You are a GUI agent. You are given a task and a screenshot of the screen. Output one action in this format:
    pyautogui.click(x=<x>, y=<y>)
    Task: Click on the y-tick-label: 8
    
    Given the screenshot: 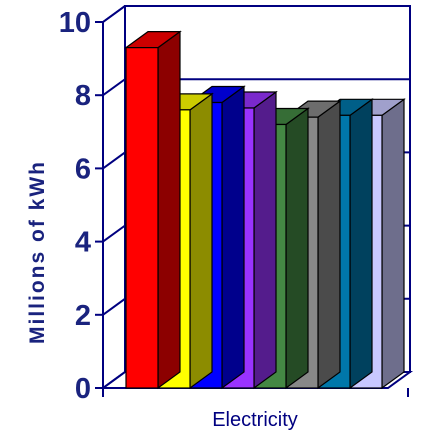 What is the action you would take?
    pyautogui.click(x=83, y=96)
    